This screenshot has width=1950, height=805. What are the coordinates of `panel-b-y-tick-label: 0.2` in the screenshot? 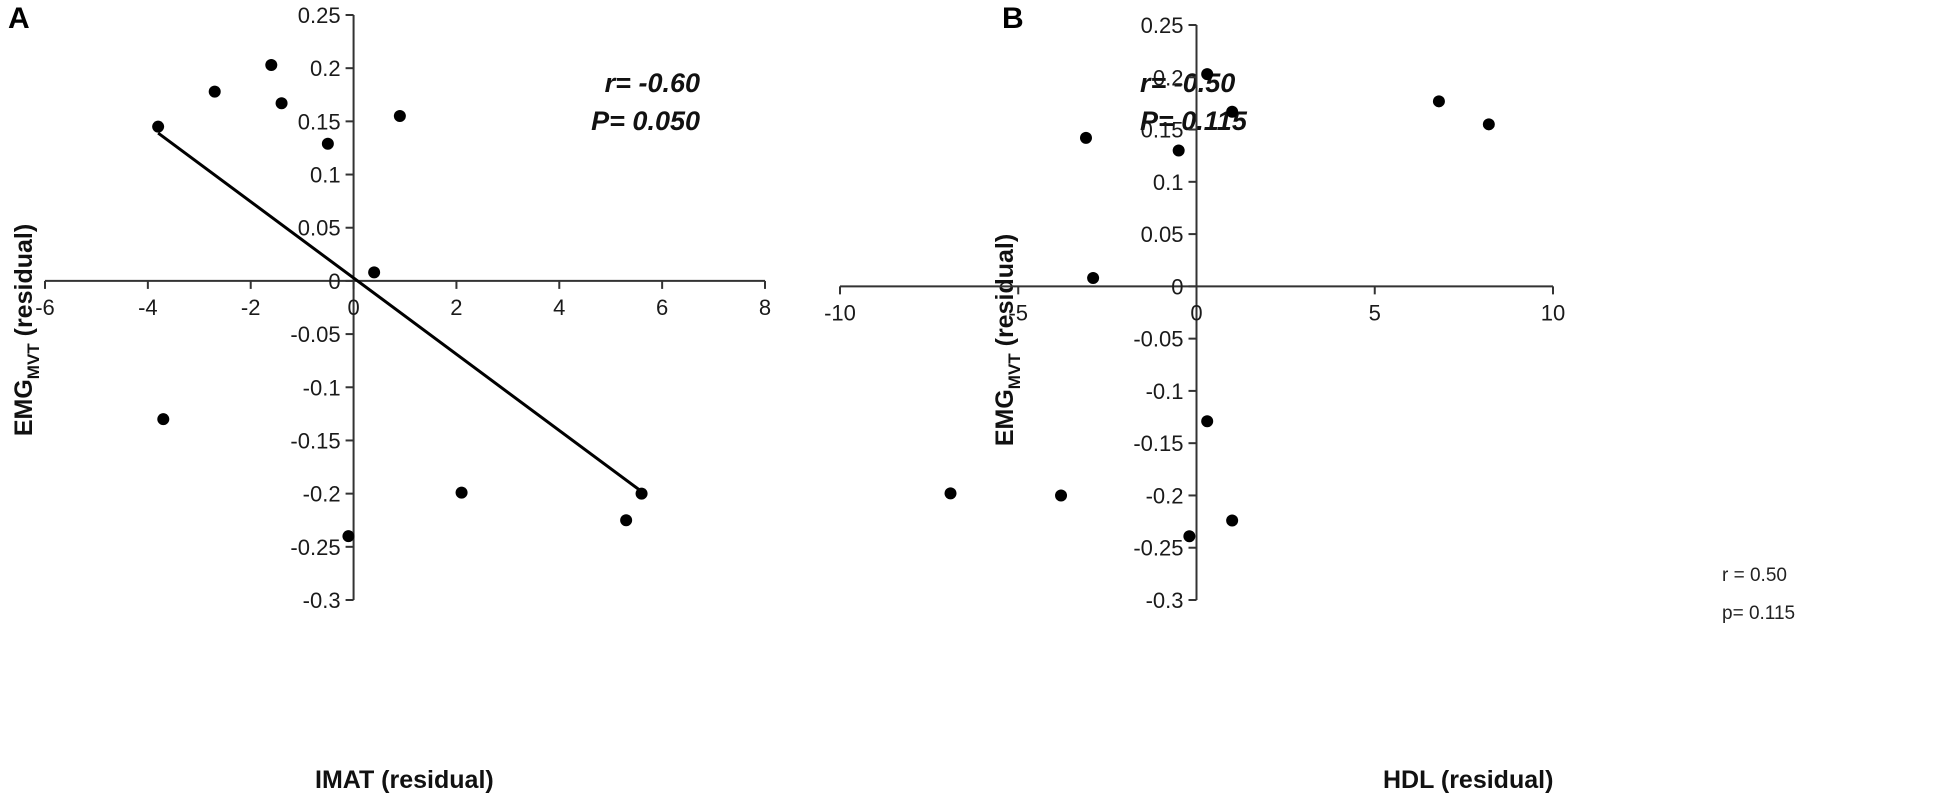 It's located at (1168, 77).